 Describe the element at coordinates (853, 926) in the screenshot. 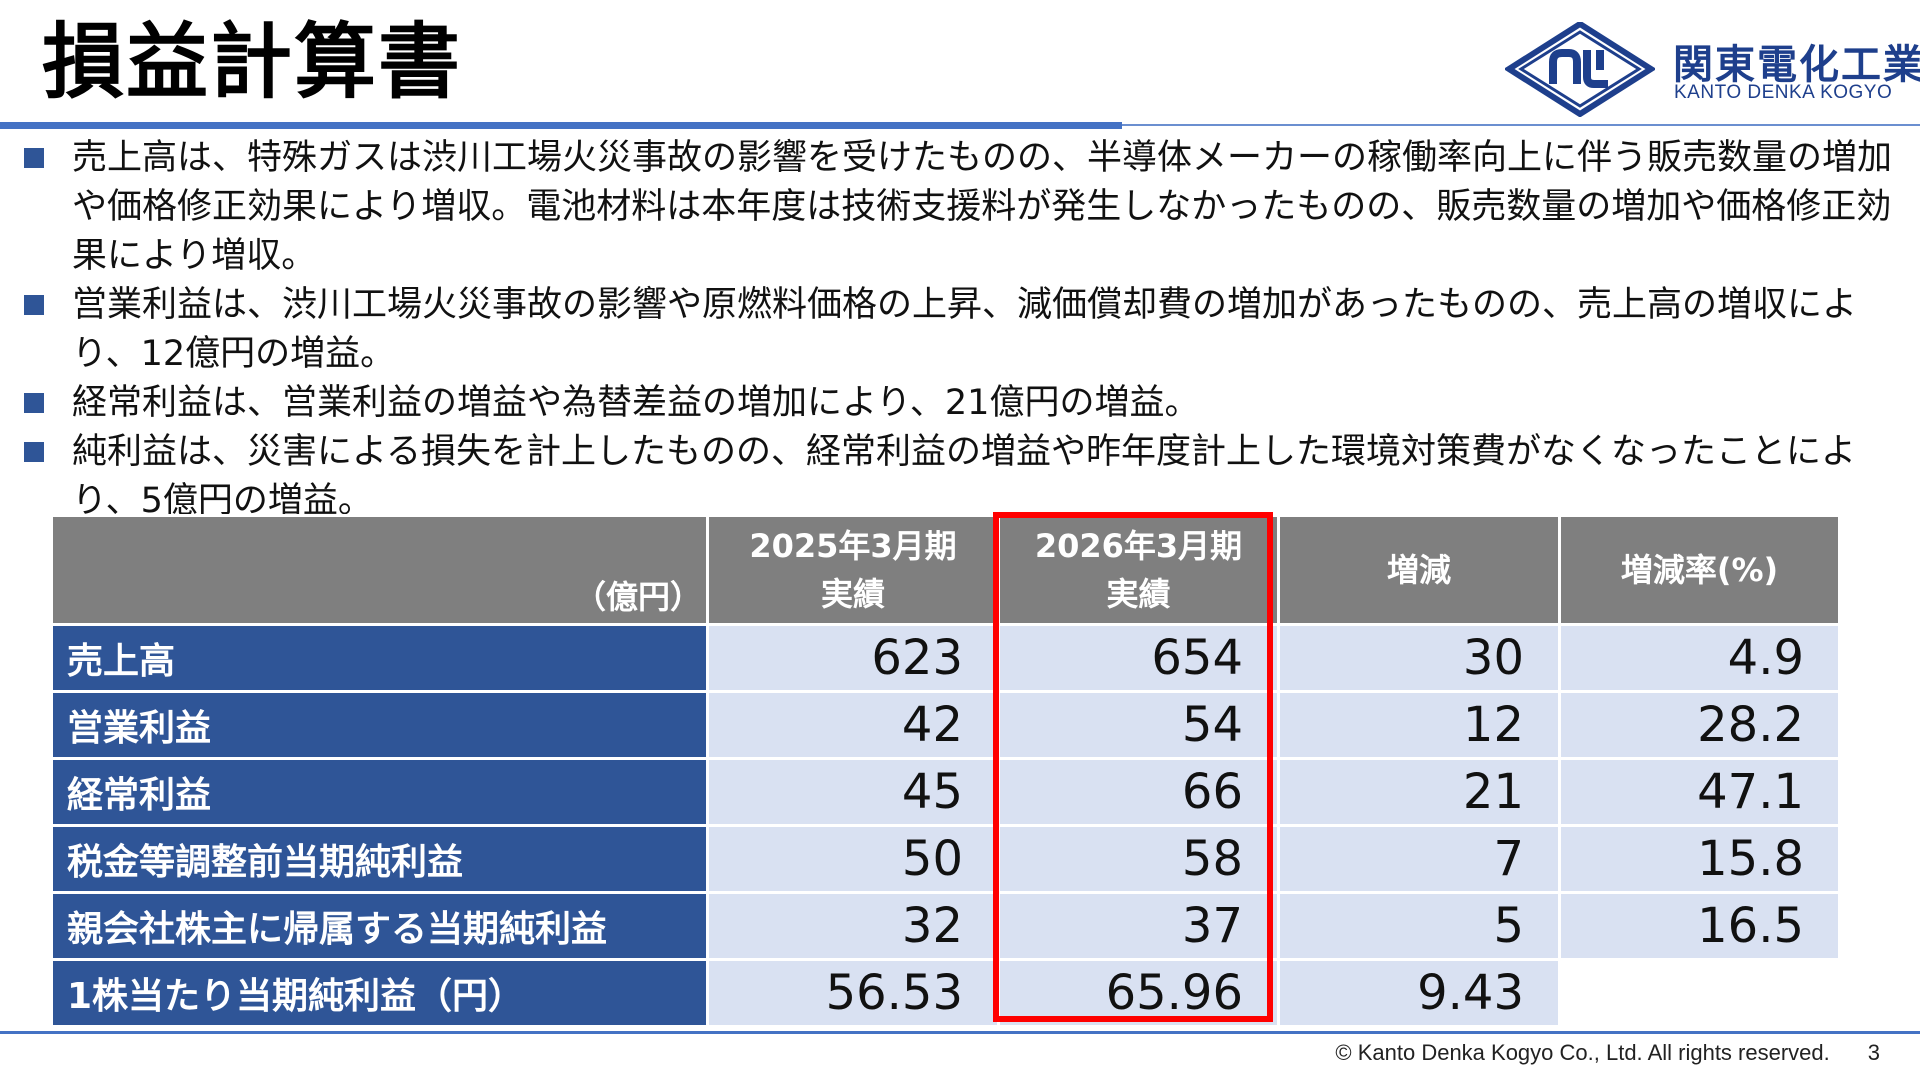

I see `cell-fy2025: 32` at that location.